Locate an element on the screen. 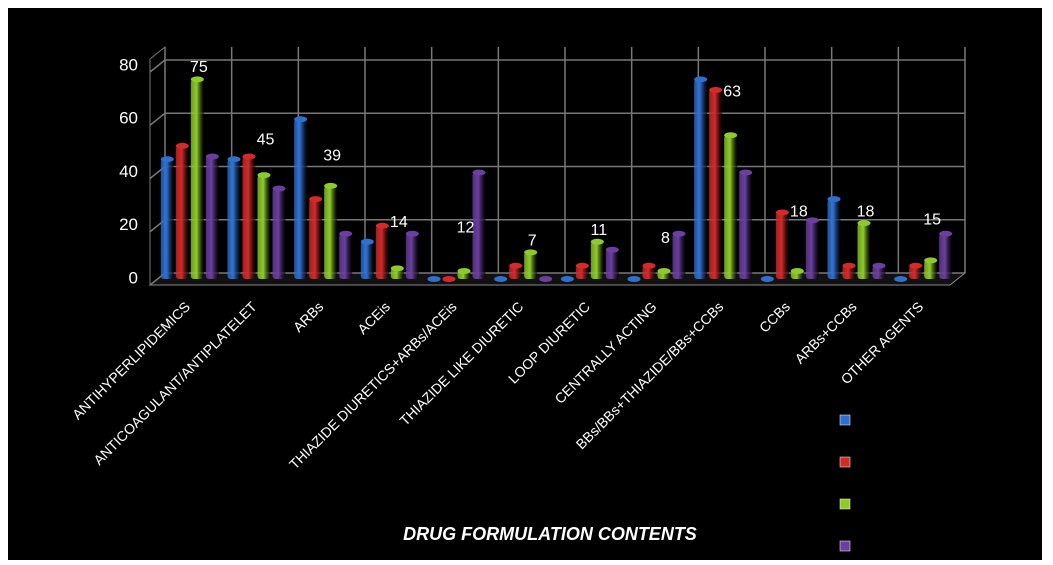 This screenshot has height=565, width=1053. annotation: 12 is located at coordinates (466, 227).